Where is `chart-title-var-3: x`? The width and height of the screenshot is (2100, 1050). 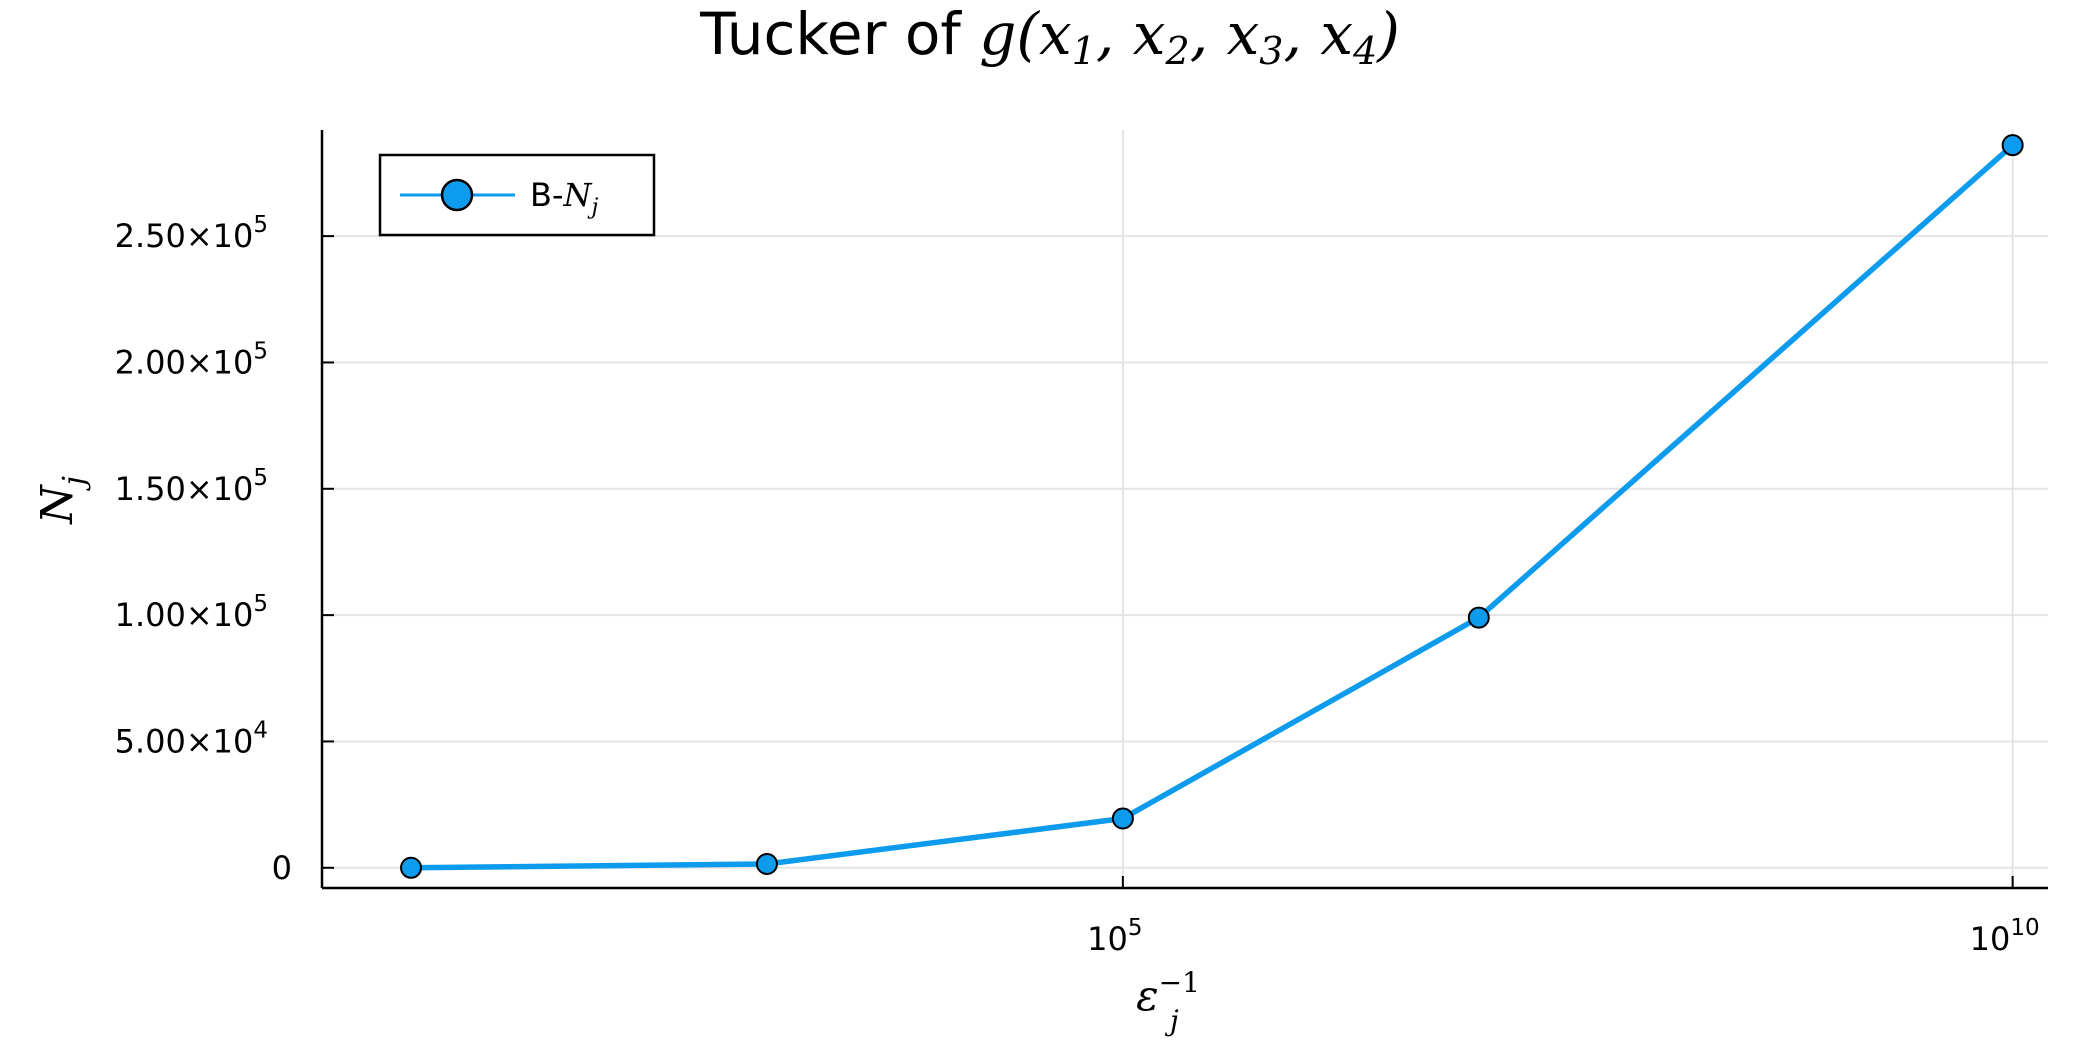
chart-title-var-3: x is located at coordinates (1243, 34).